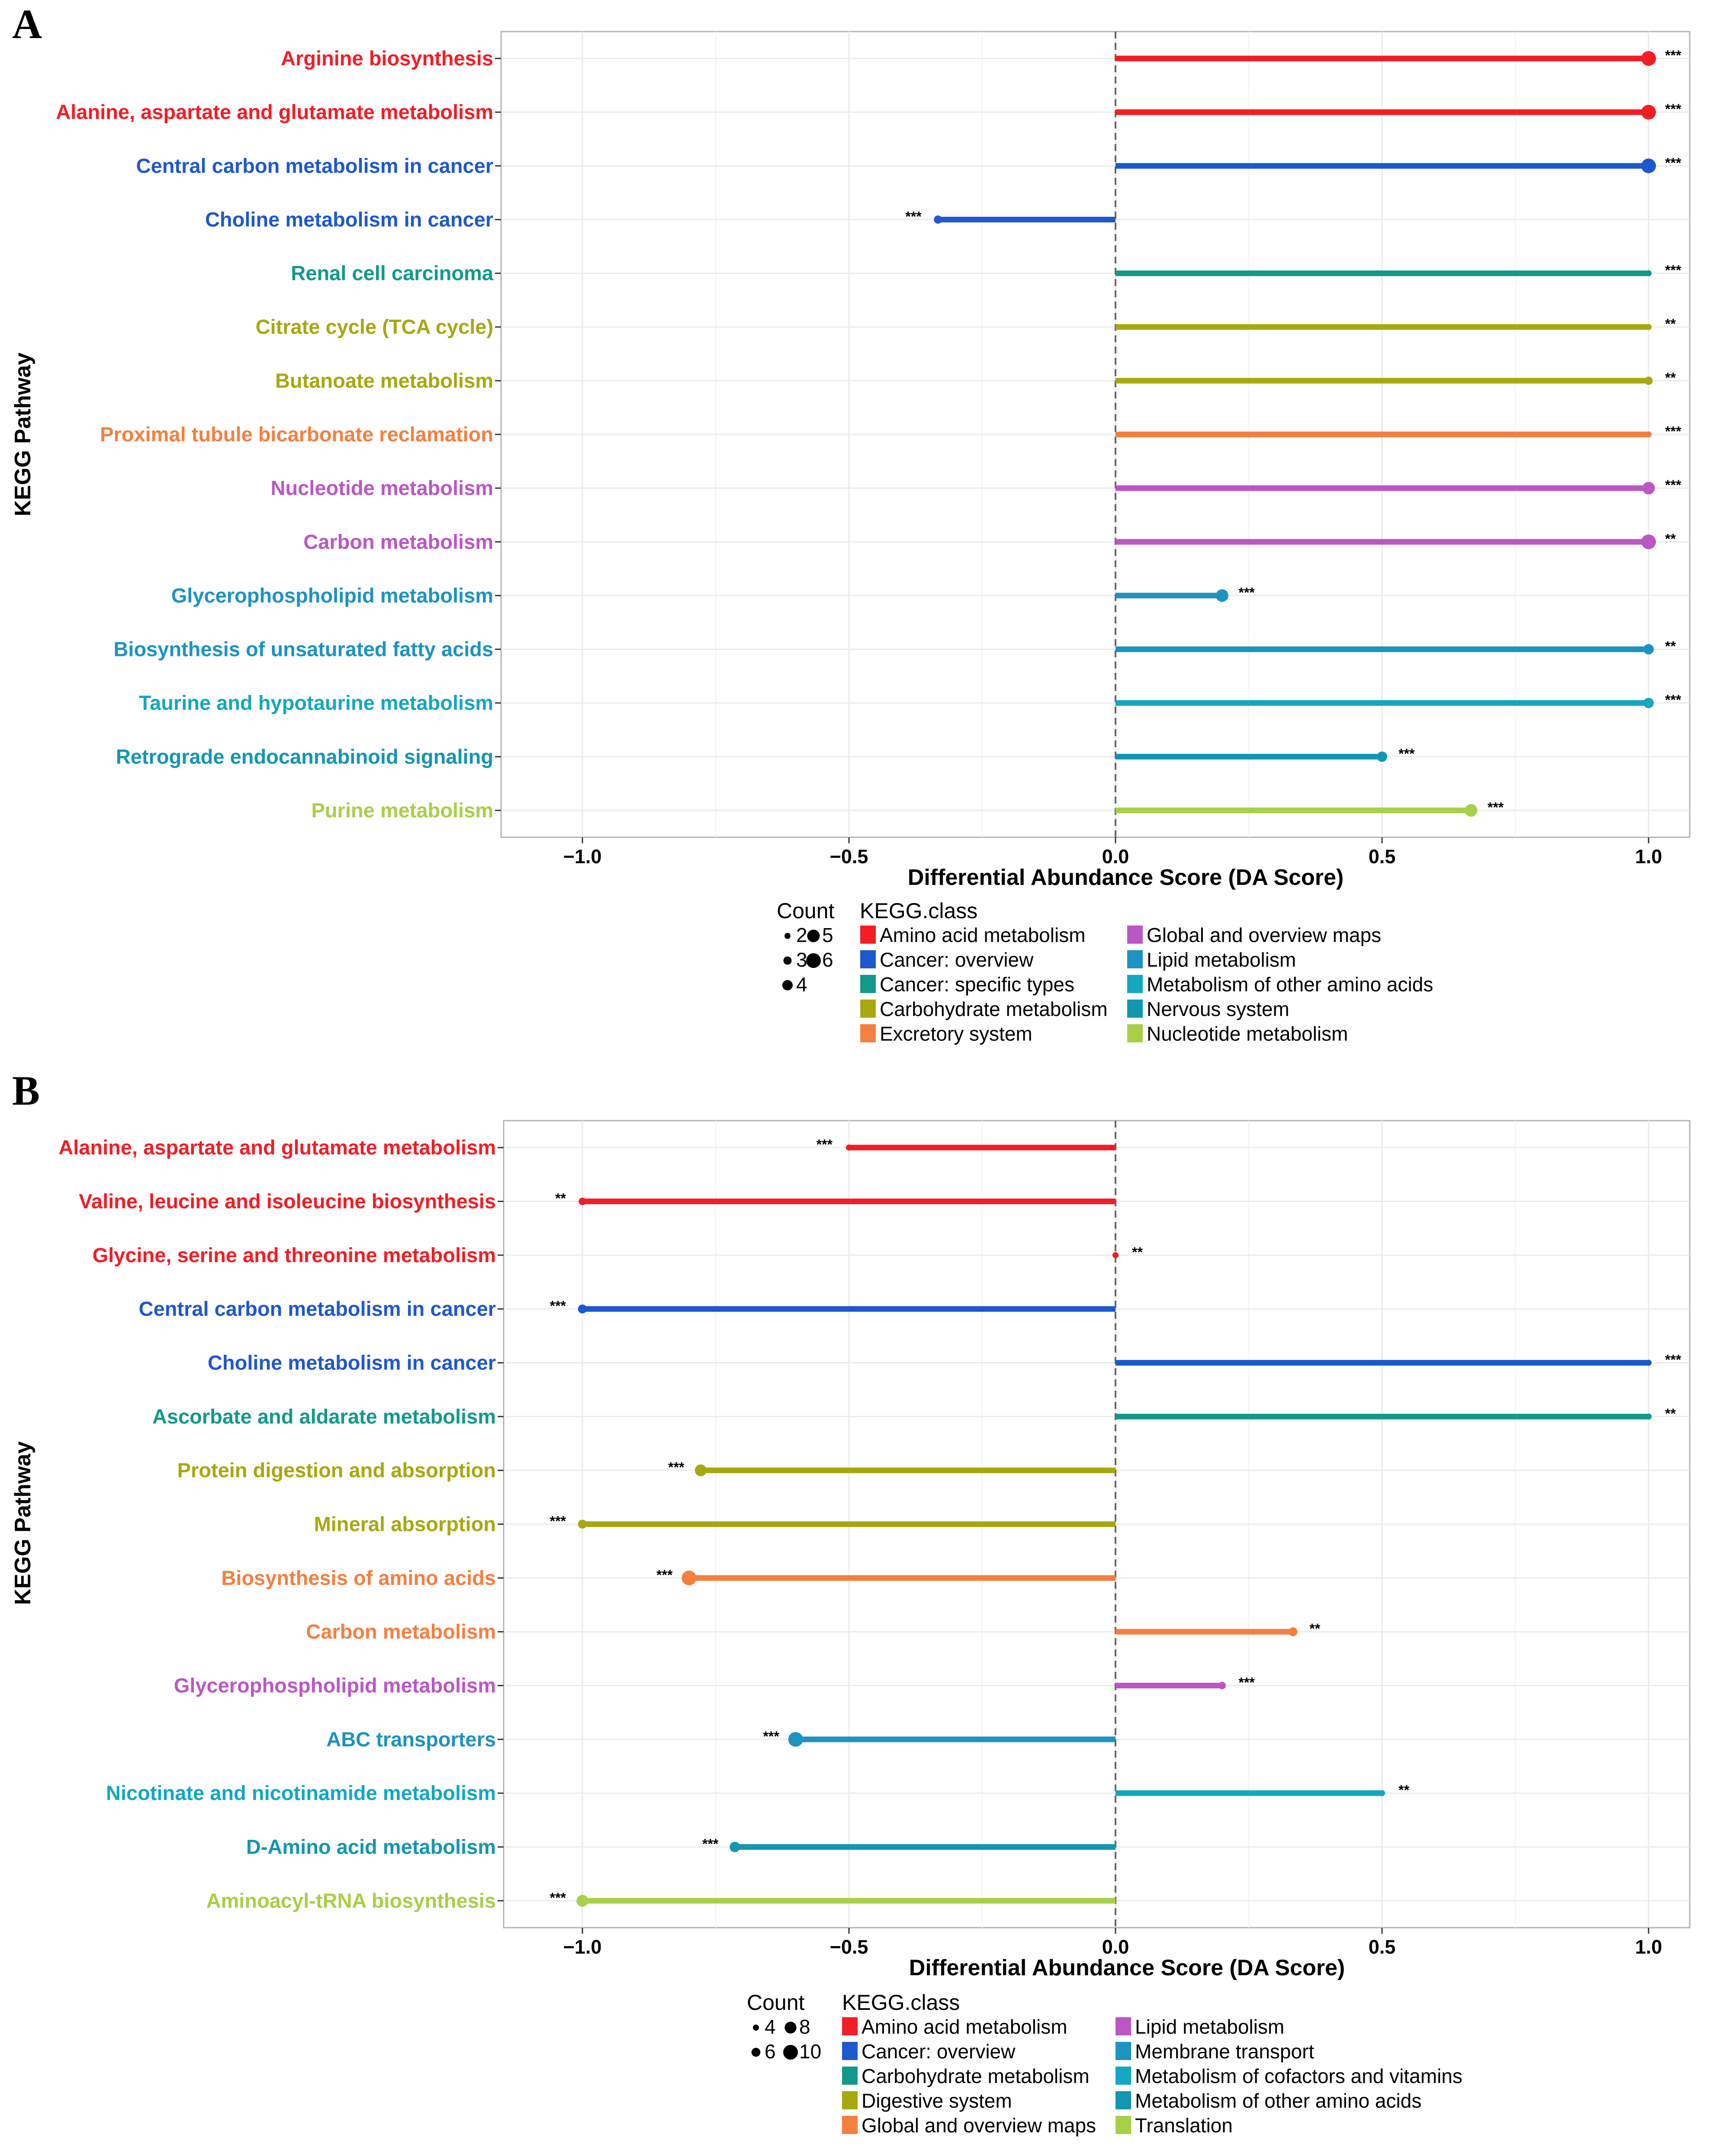  Describe the element at coordinates (1115, 1947) in the screenshot. I see `x-tick-label: 0.0` at that location.